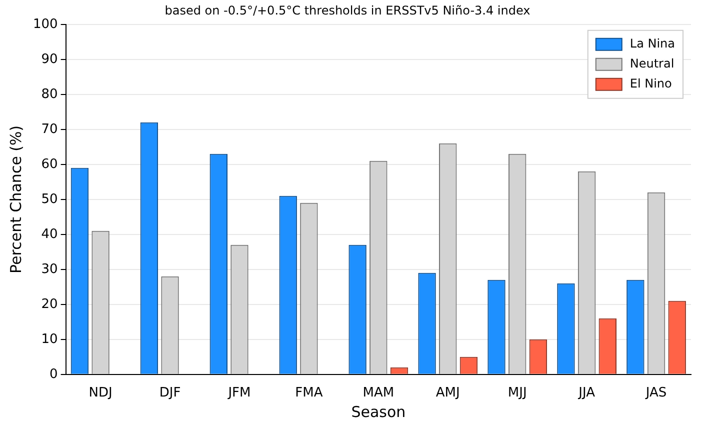  What do you see at coordinates (239, 393) in the screenshot?
I see `x-tick-label: JFM` at bounding box center [239, 393].